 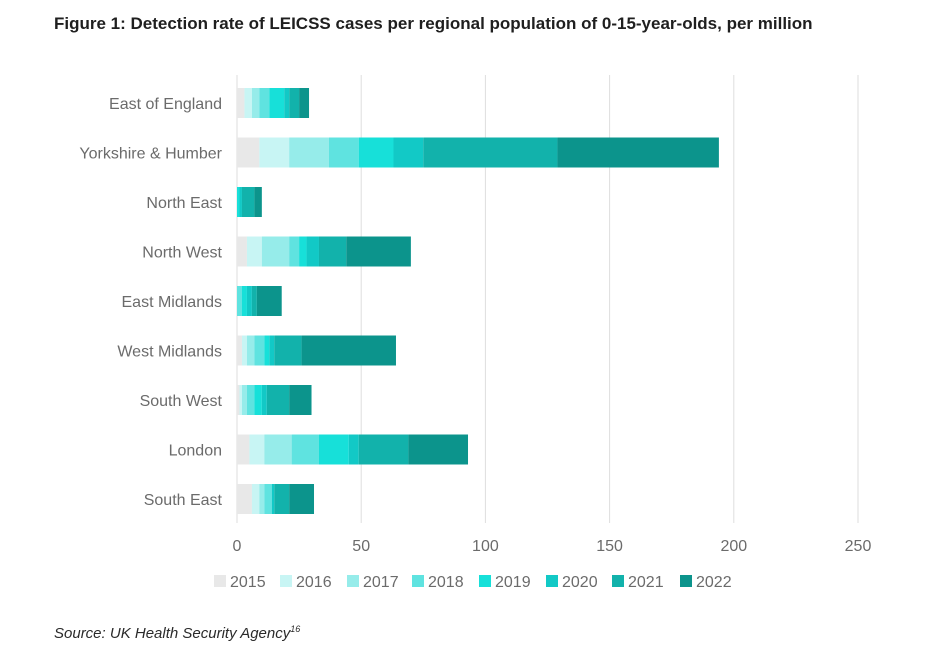 I want to click on source-footnote: 16, so click(x=295, y=629).